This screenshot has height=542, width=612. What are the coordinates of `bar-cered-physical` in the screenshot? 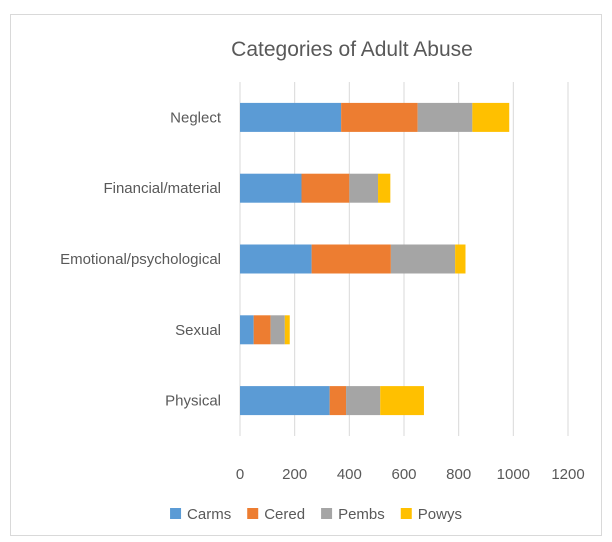 It's located at (338, 401).